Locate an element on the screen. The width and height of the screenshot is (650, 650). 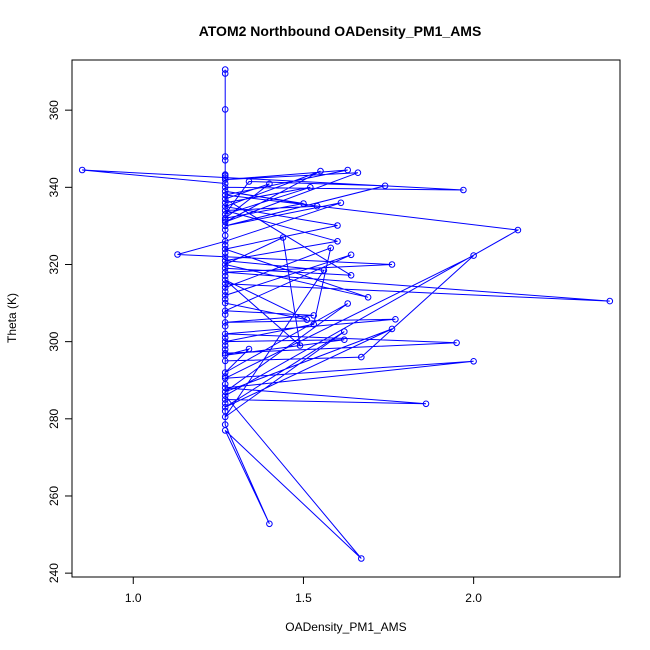
x-axis-label: OADensity_PM1_AMS is located at coordinates (345, 627).